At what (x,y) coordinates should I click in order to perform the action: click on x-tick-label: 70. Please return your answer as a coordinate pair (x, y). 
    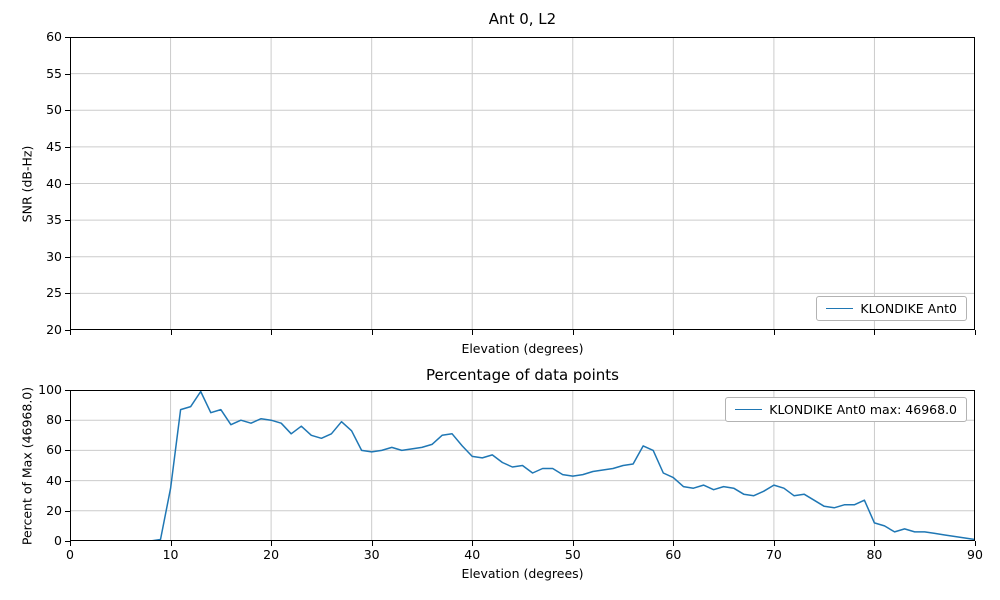
    Looking at the image, I should click on (773, 554).